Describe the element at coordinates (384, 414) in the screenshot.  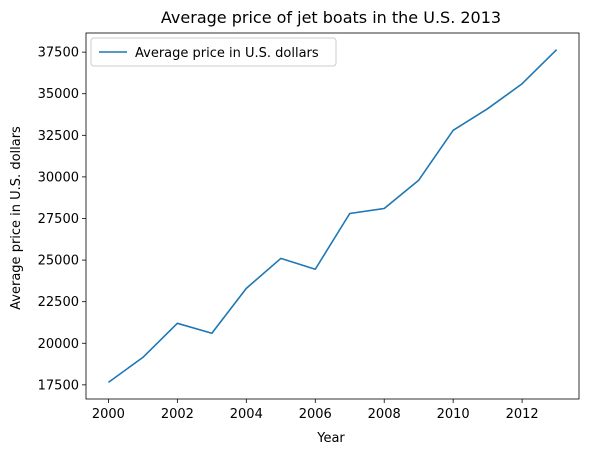
I see `x-tick-label-2008: 2008` at that location.